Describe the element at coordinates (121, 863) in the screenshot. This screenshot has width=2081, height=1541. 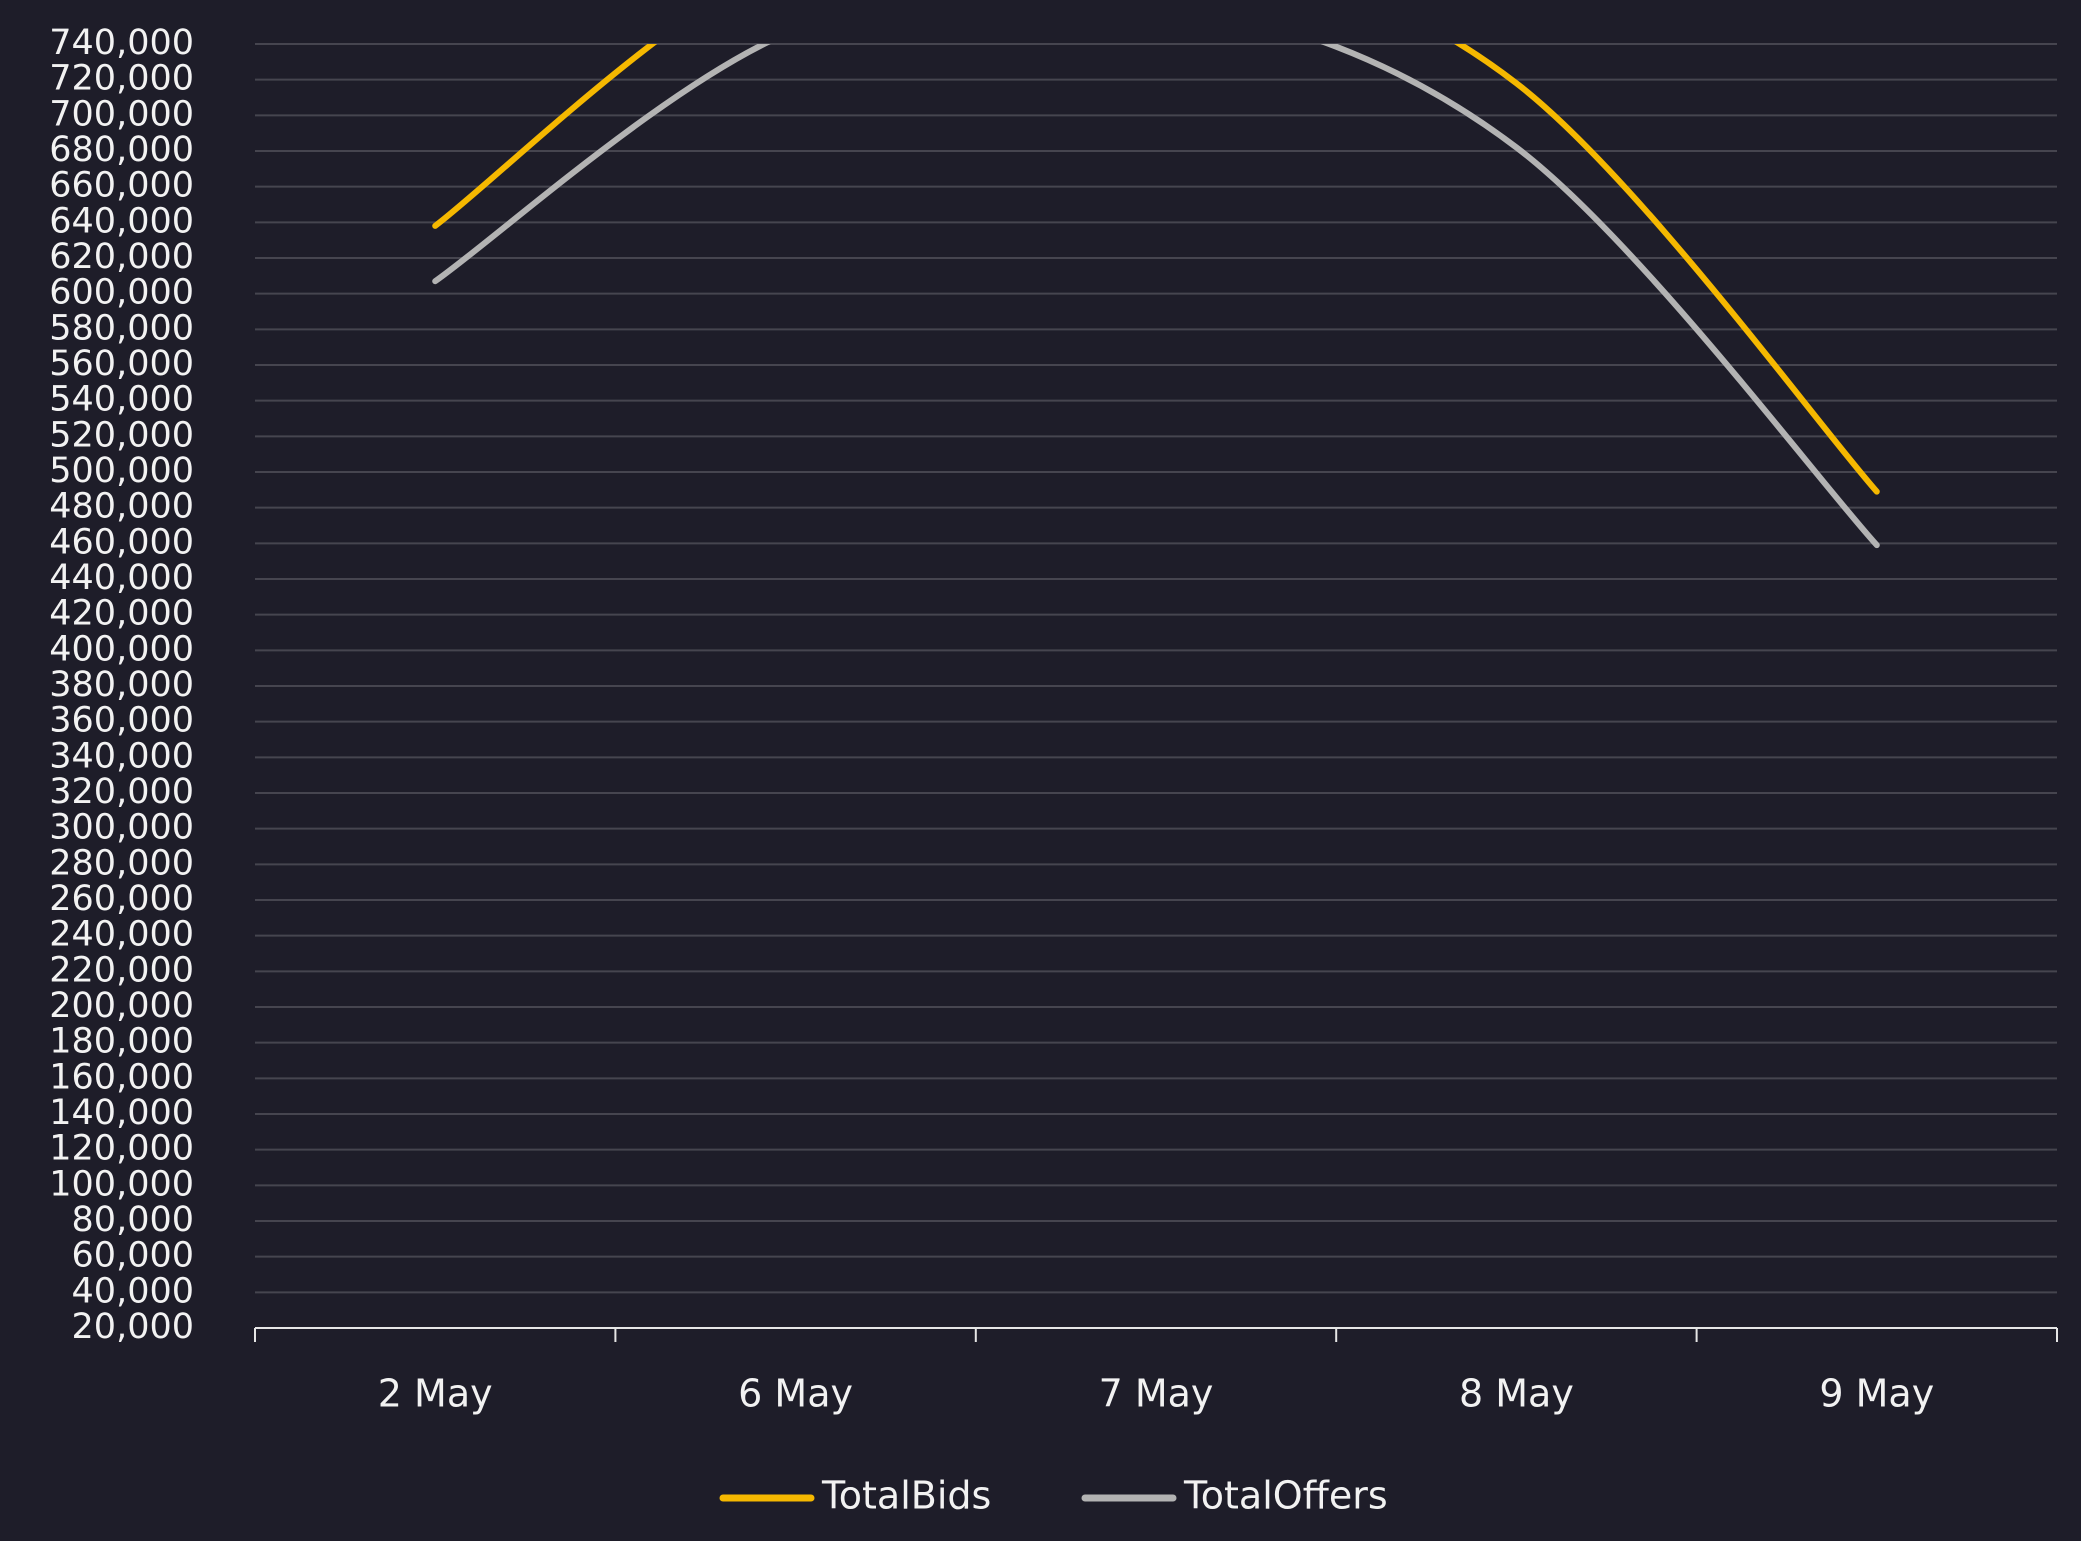
I see `y-tick-label: 280,000` at that location.